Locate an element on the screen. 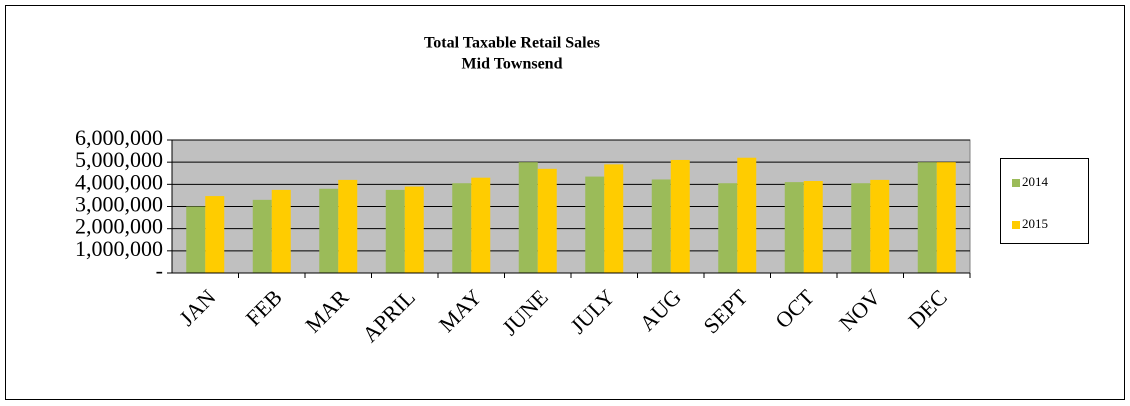  y-tick-label: 6,000,000 is located at coordinates (119, 137).